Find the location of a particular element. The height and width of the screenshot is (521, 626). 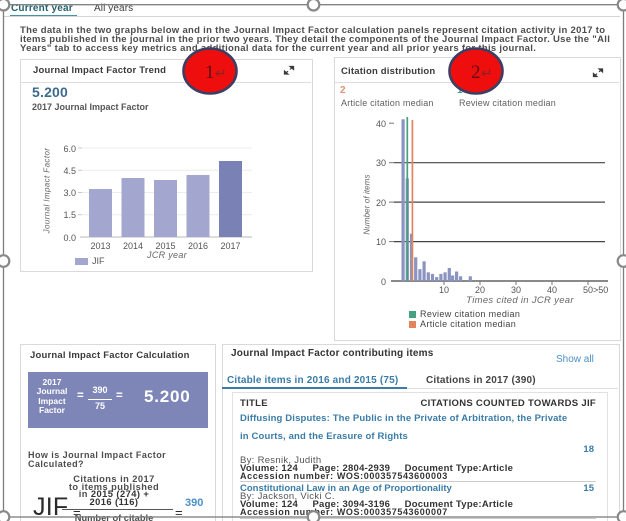

svg-text: 2 is located at coordinates (476, 72).